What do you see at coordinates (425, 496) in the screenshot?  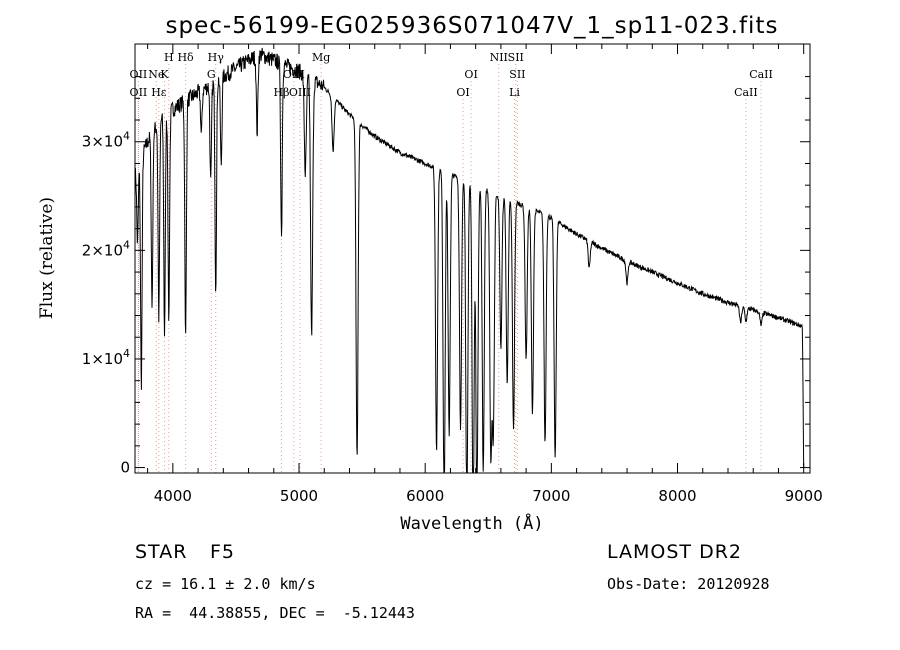 I see `x-tick-label: 6000` at bounding box center [425, 496].